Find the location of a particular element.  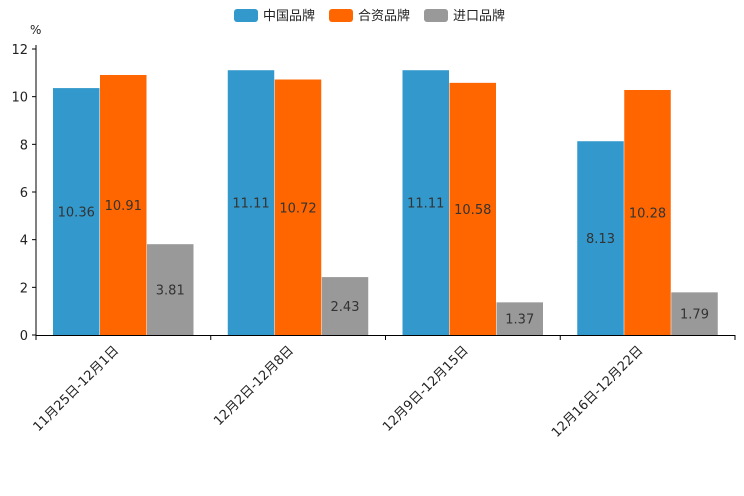

data-label: 3.81 is located at coordinates (170, 291).